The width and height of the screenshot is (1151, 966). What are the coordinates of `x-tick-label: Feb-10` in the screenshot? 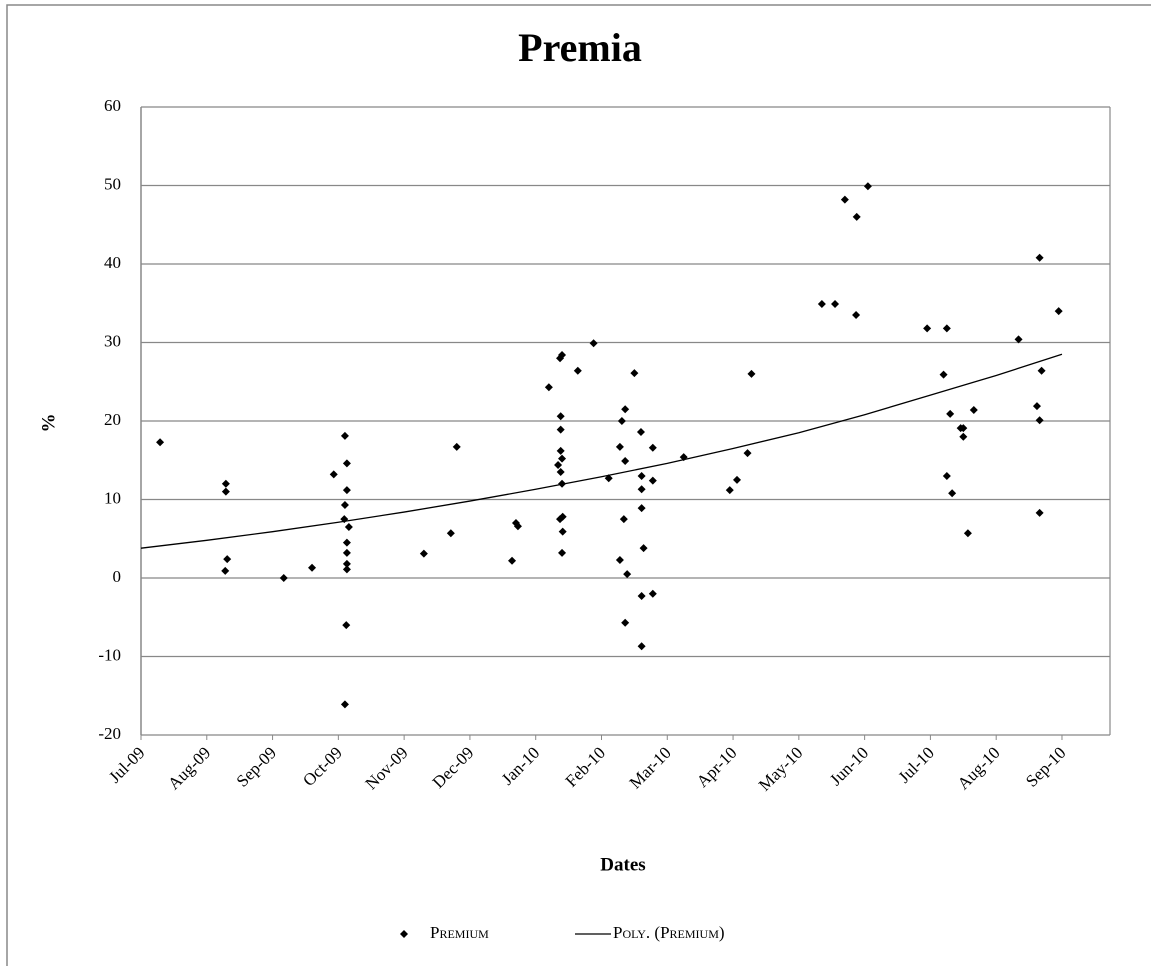 It's located at (585, 766).